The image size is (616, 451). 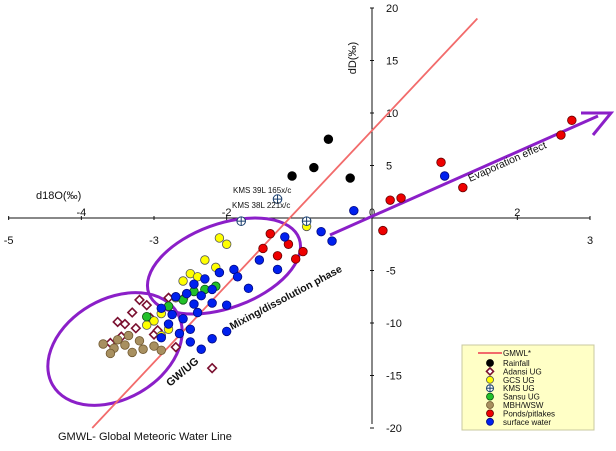 I want to click on legend-box, so click(x=528, y=387).